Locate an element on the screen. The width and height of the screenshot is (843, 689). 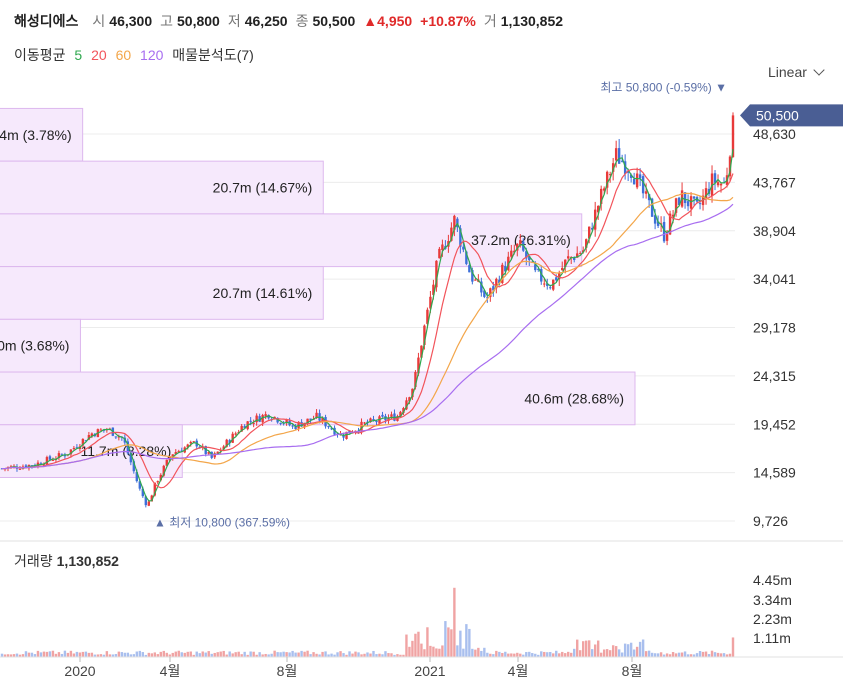
volume-tick-label: 3.34m is located at coordinates (772, 600).